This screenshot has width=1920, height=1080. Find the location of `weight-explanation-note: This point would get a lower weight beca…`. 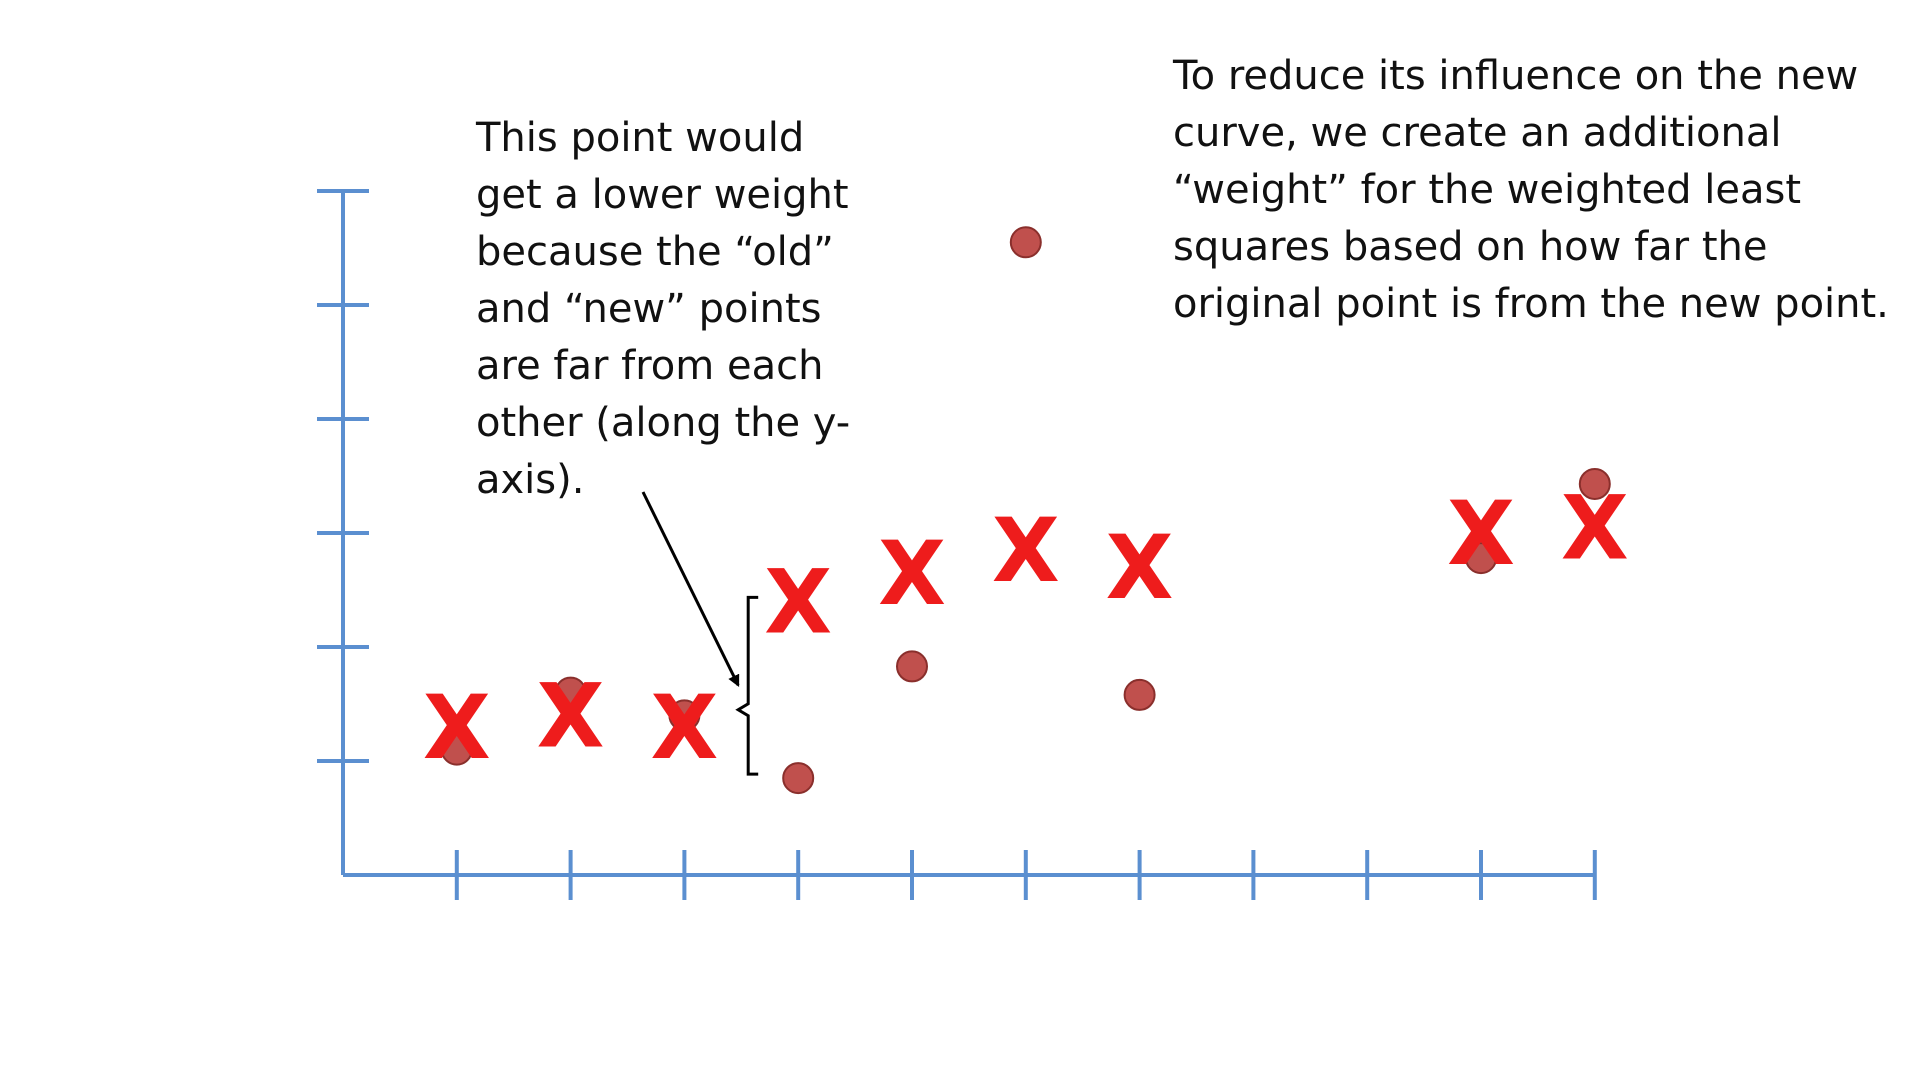

weight-explanation-note: This point would get a lower weight beca… is located at coordinates (663, 309).